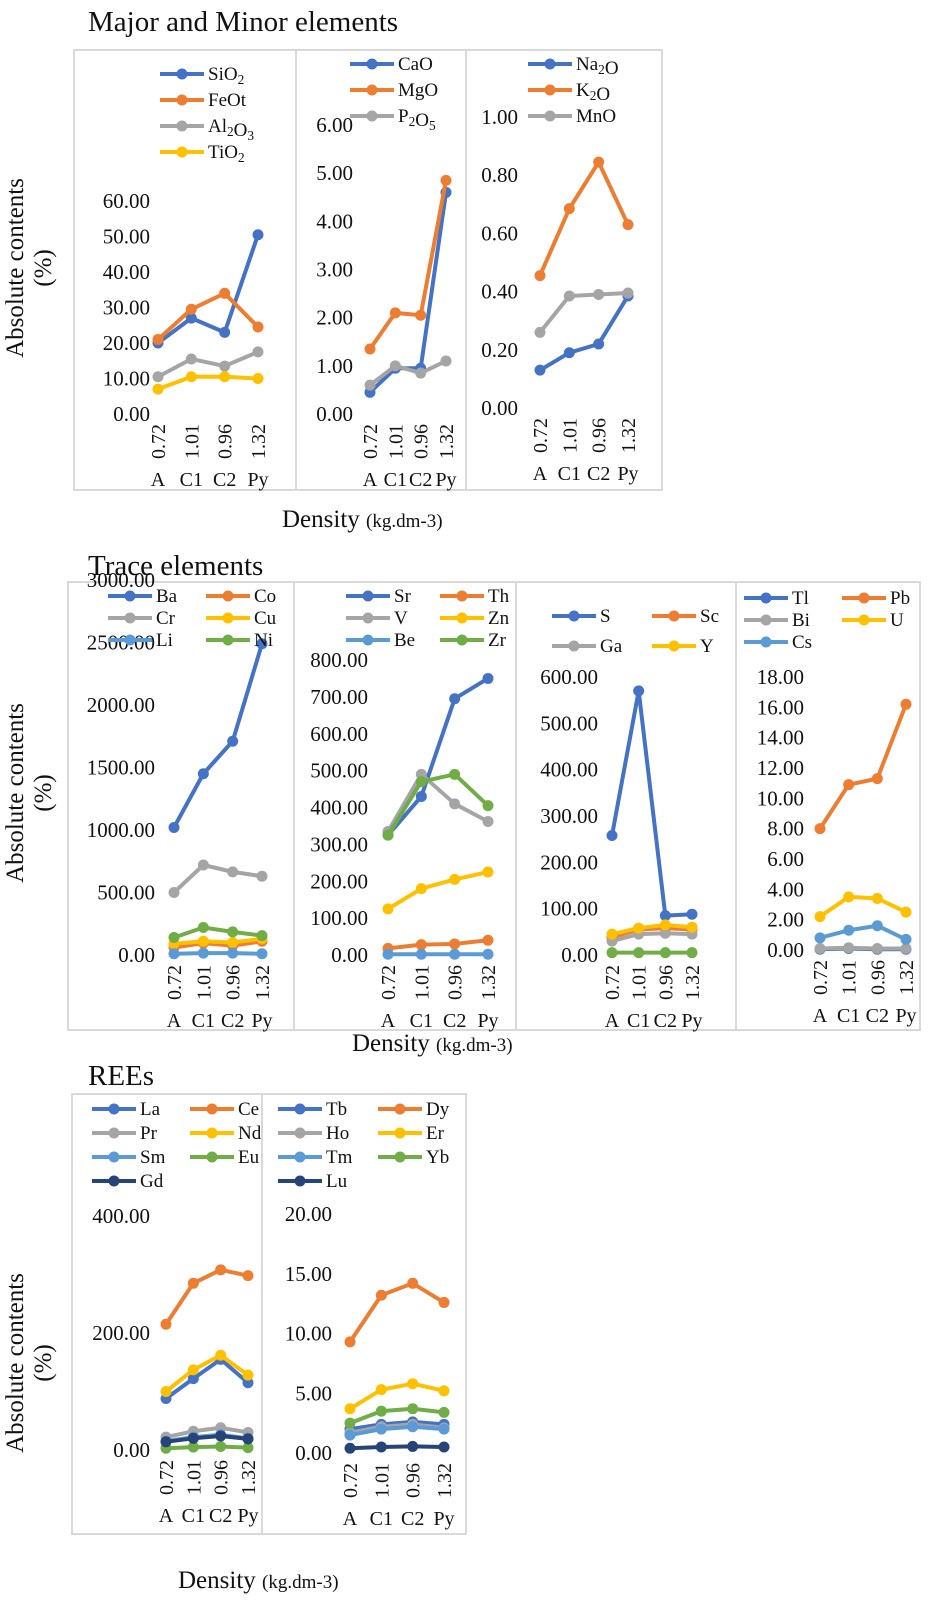 The image size is (944, 1605). Describe the element at coordinates (474, 1045) in the screenshot. I see `xlabel-trace-unit: (kg.dm-3)` at that location.